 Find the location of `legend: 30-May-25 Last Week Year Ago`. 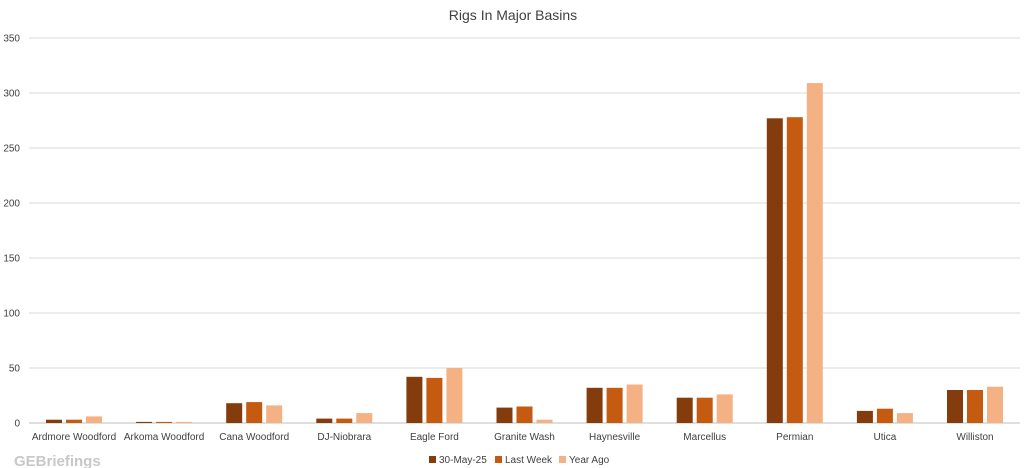

legend: 30-May-25 Last Week Year Ago is located at coordinates (519, 460).